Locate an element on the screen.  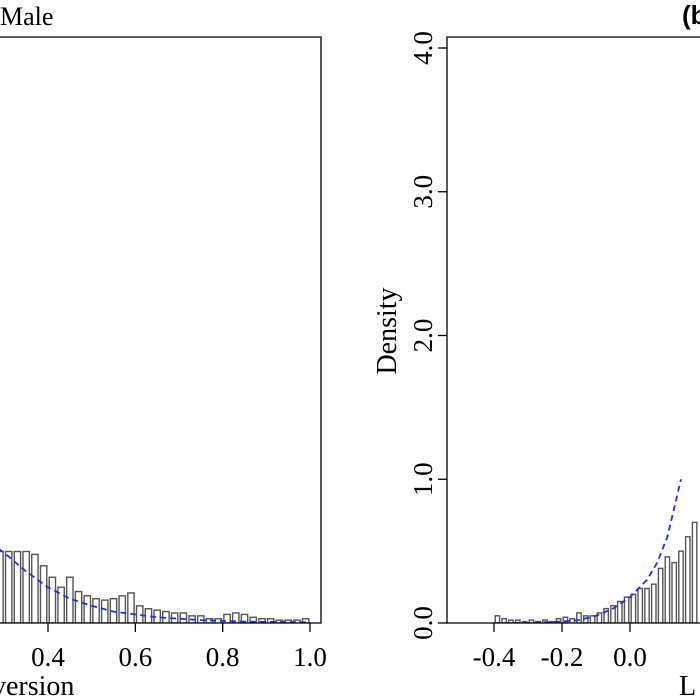
y-tick-label: 0.0 is located at coordinates (423, 623).